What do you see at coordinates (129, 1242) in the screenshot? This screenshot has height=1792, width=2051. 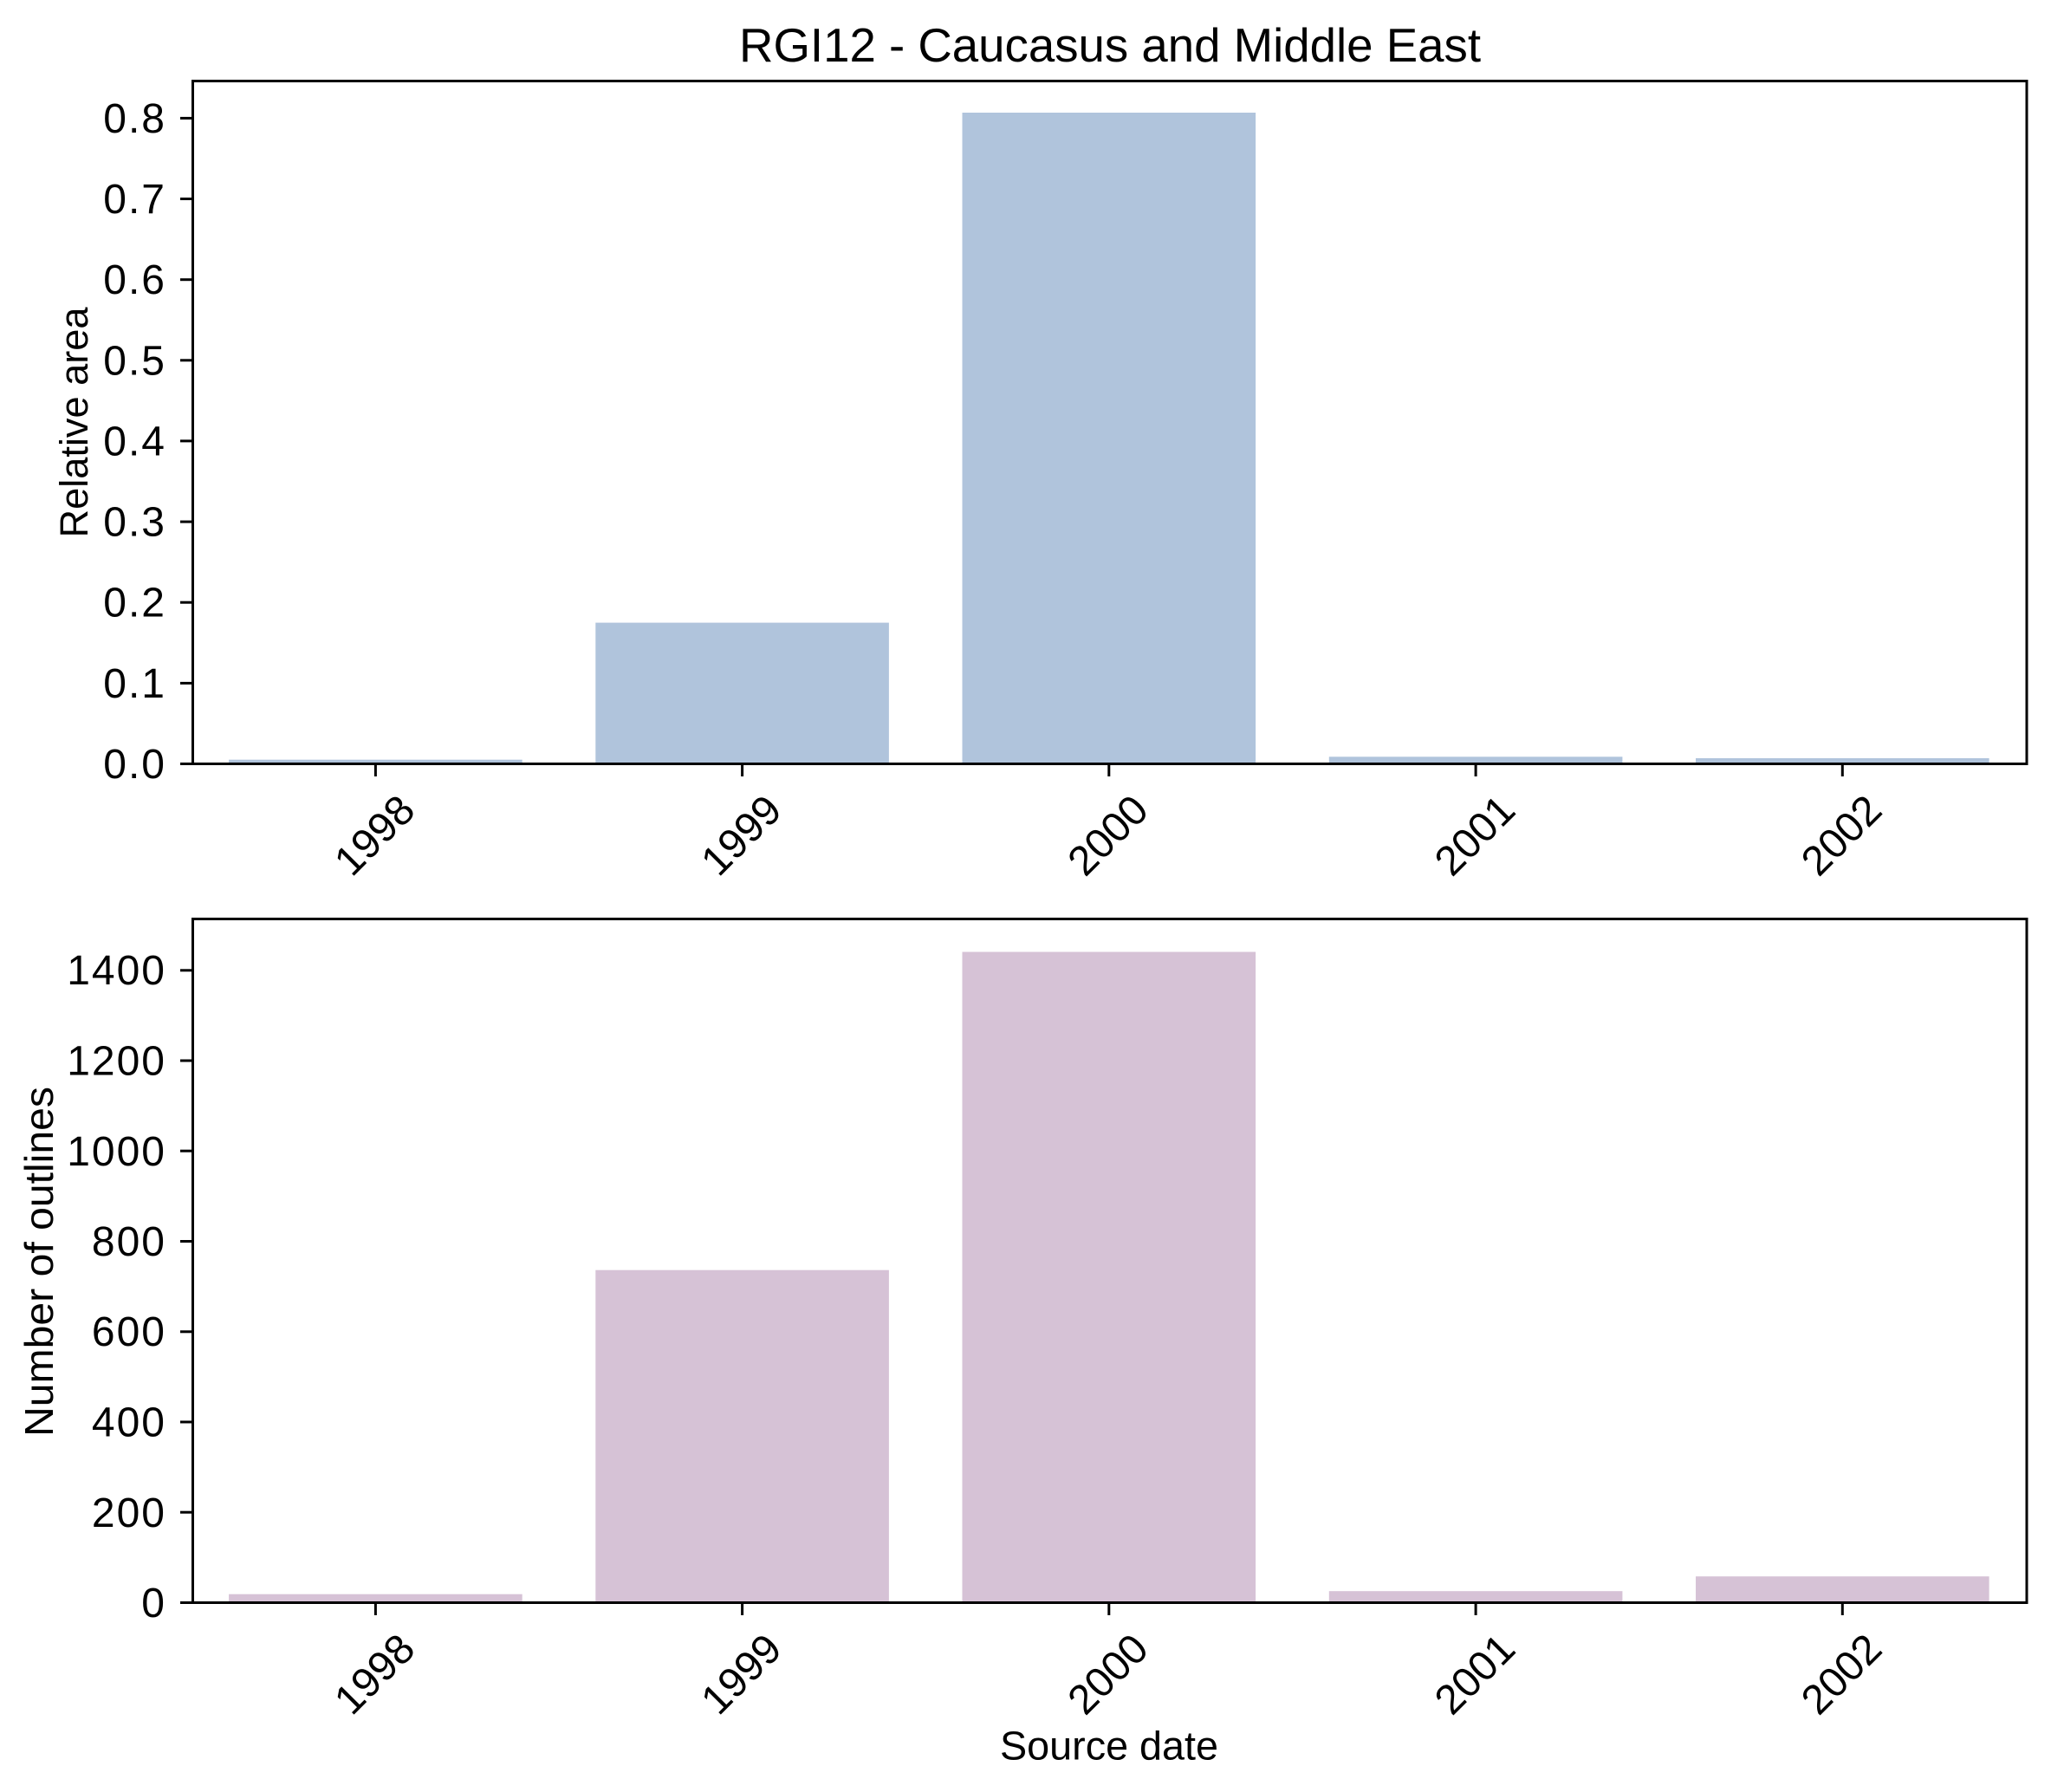 I see `svg-text: 800` at bounding box center [129, 1242].